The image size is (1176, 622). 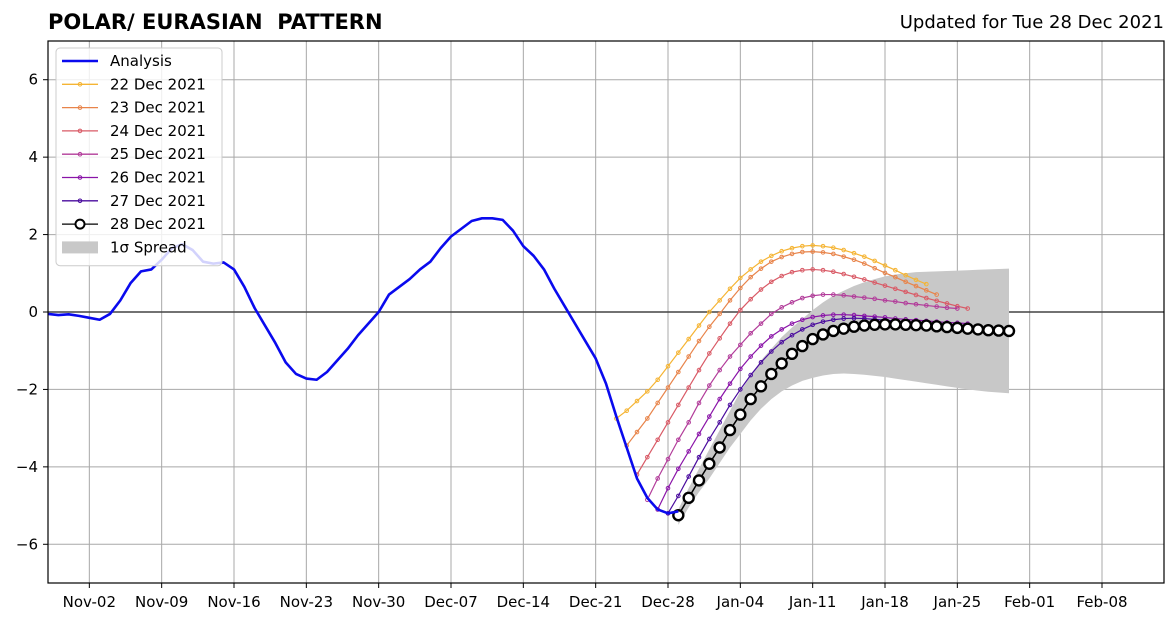 I want to click on y-tick-label: −6, so click(x=27, y=544).